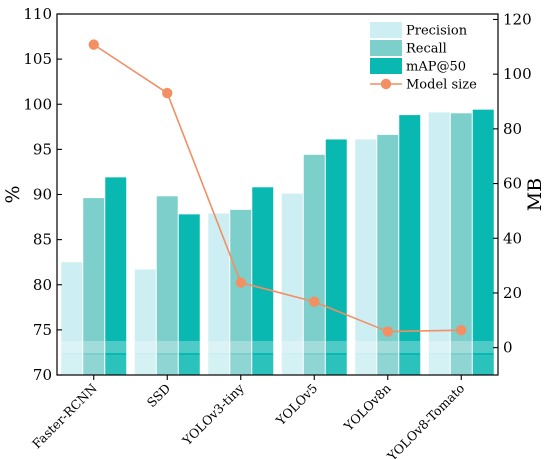  I want to click on bar-band-upper-yolov3-tiny, so click(241, 347).